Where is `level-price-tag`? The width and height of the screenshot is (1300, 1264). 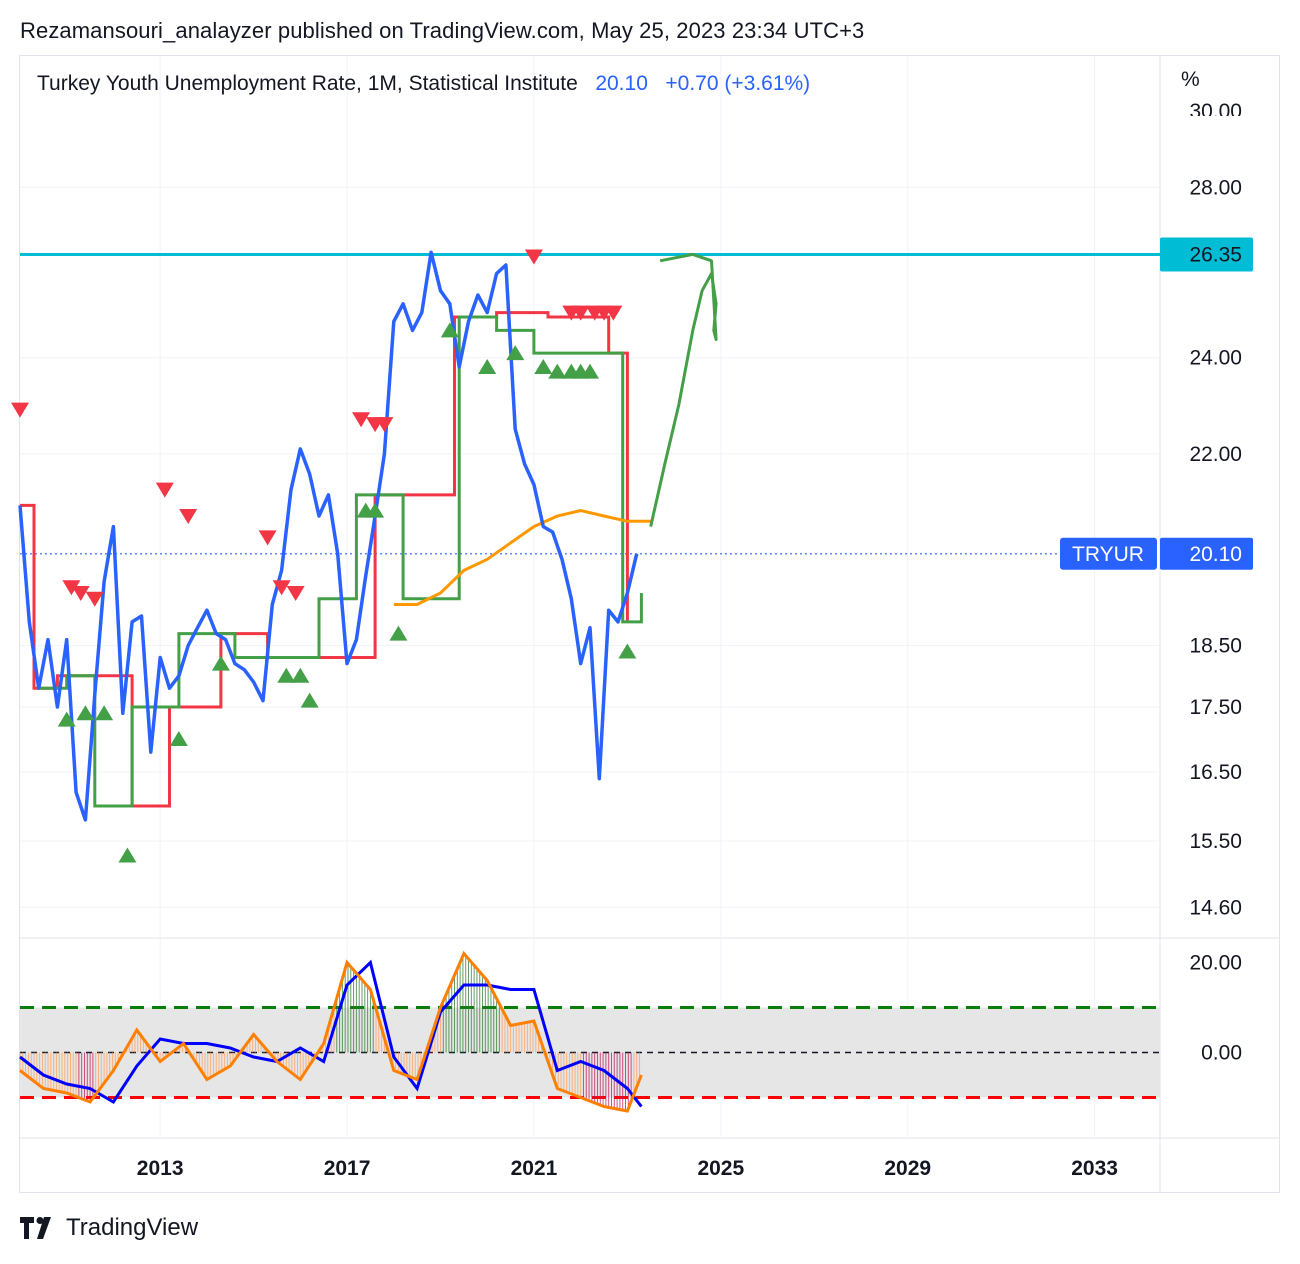 level-price-tag is located at coordinates (1206, 254).